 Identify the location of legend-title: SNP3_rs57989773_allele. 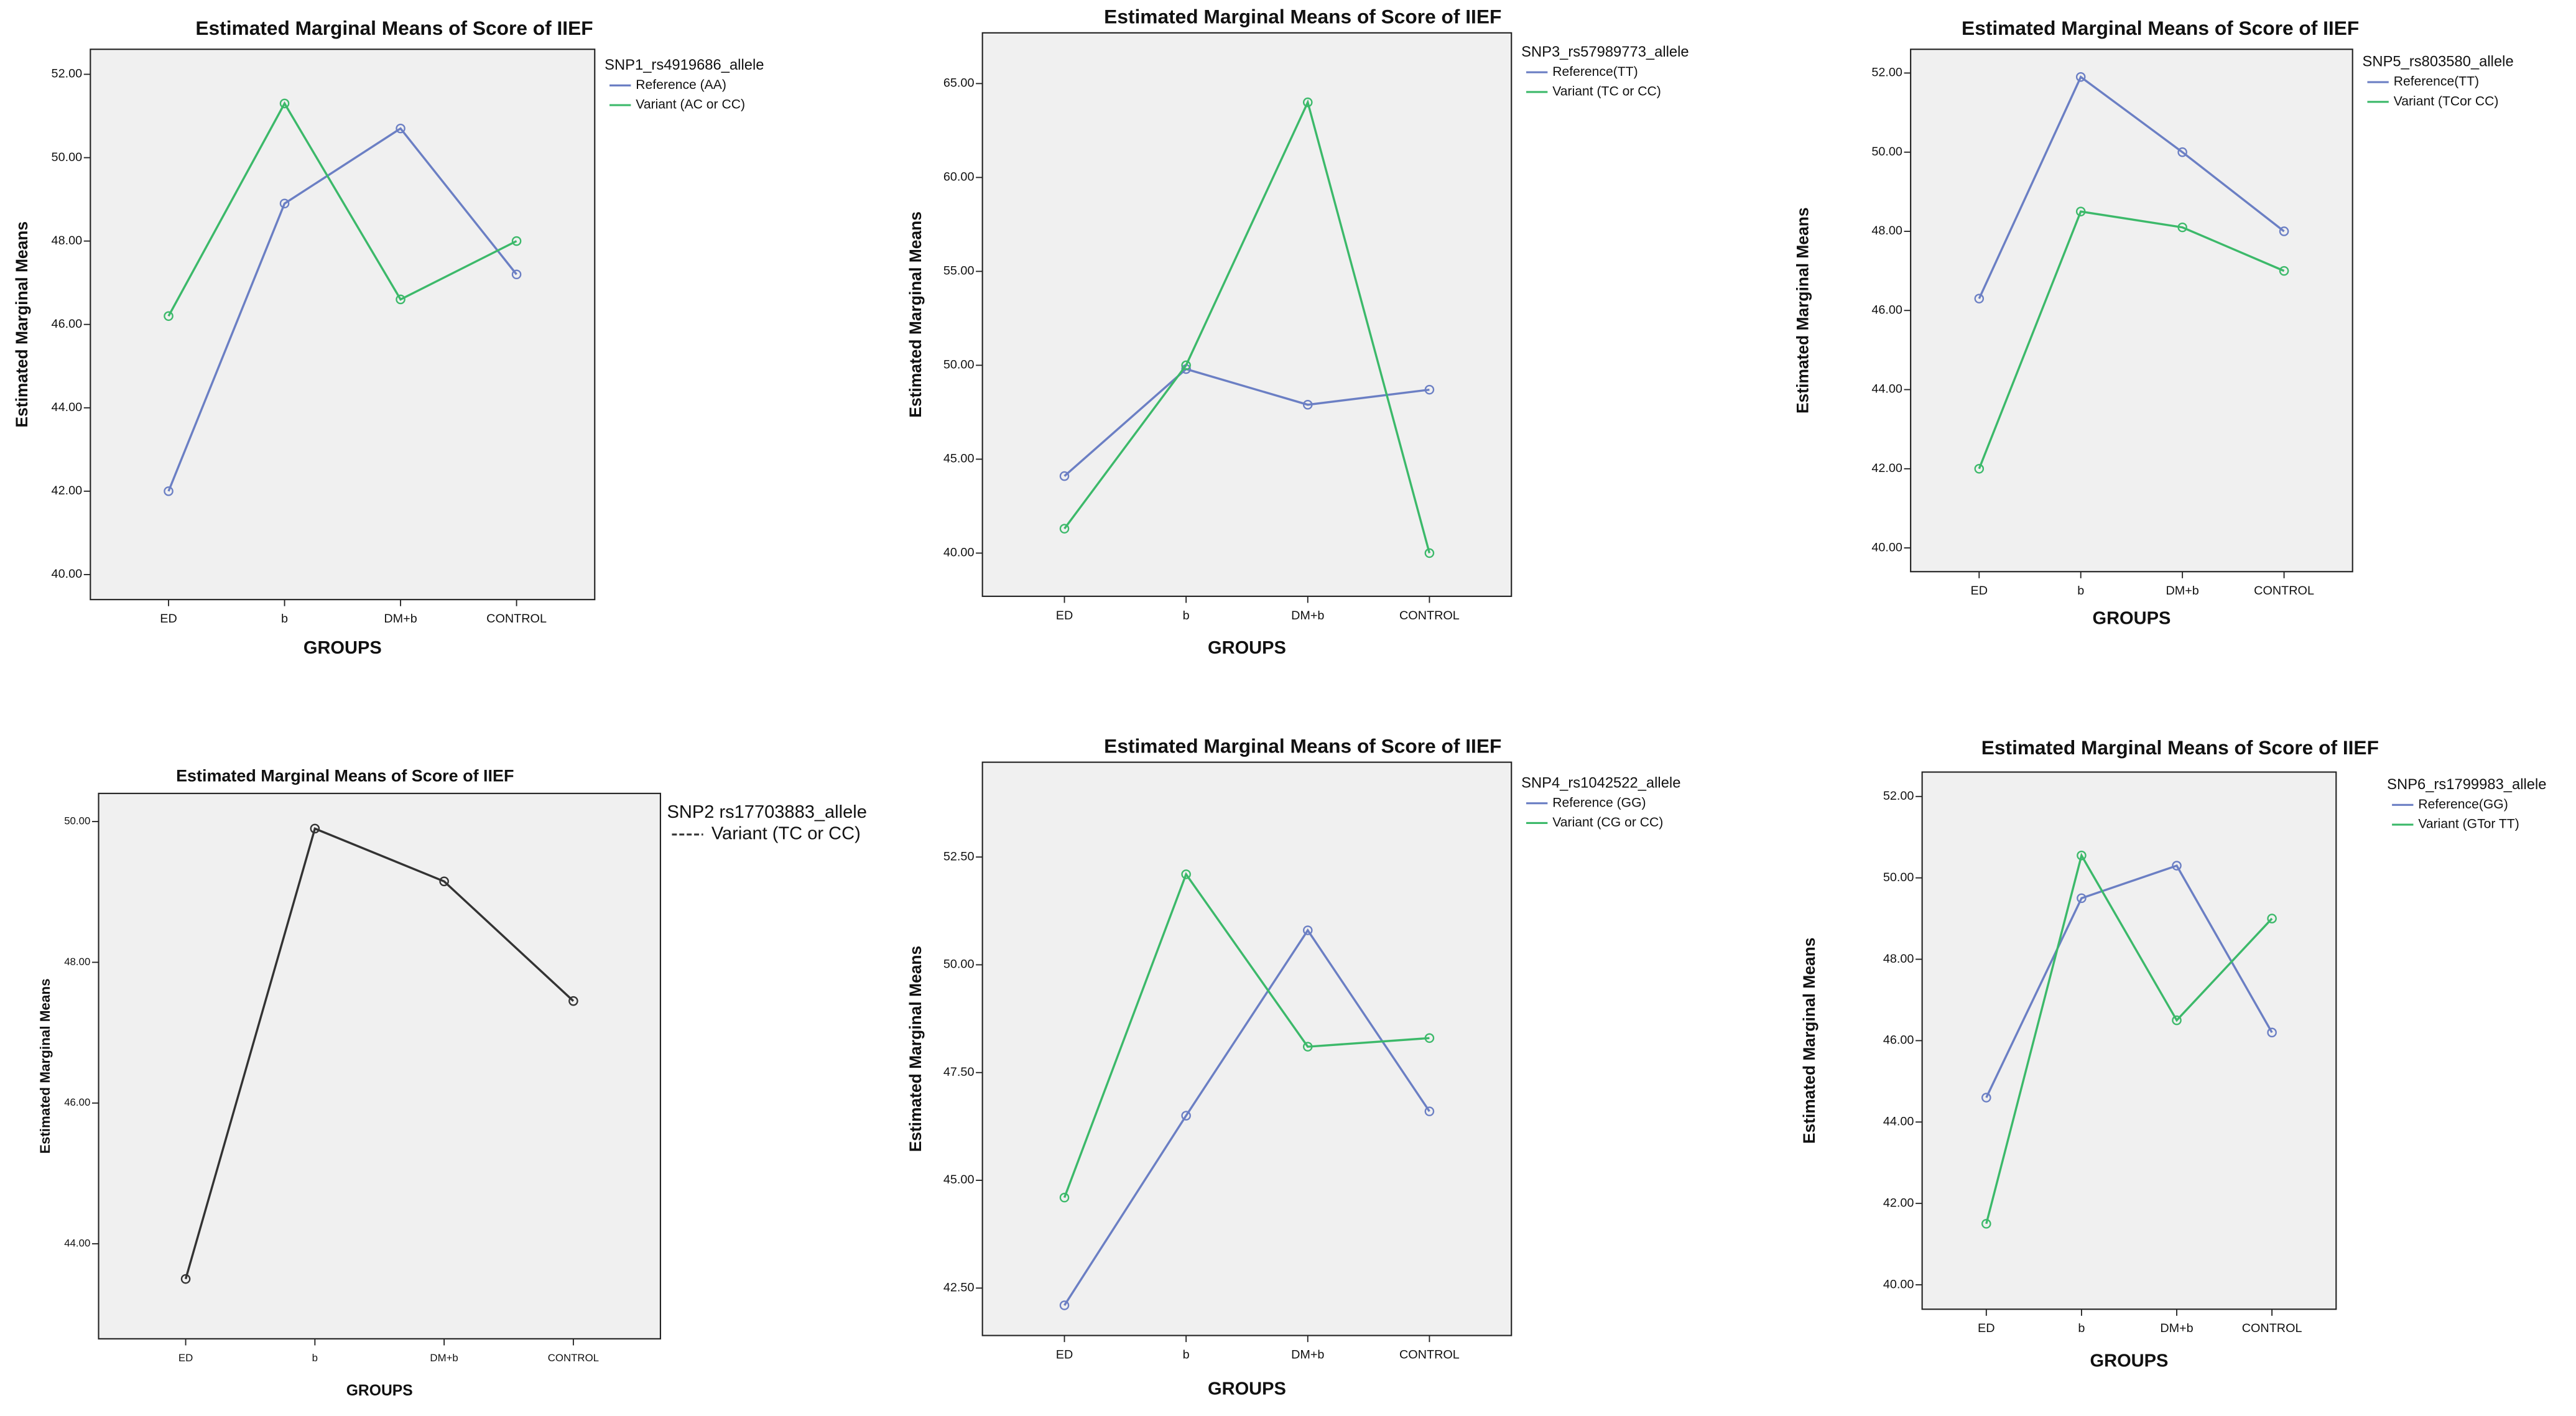
(1605, 52).